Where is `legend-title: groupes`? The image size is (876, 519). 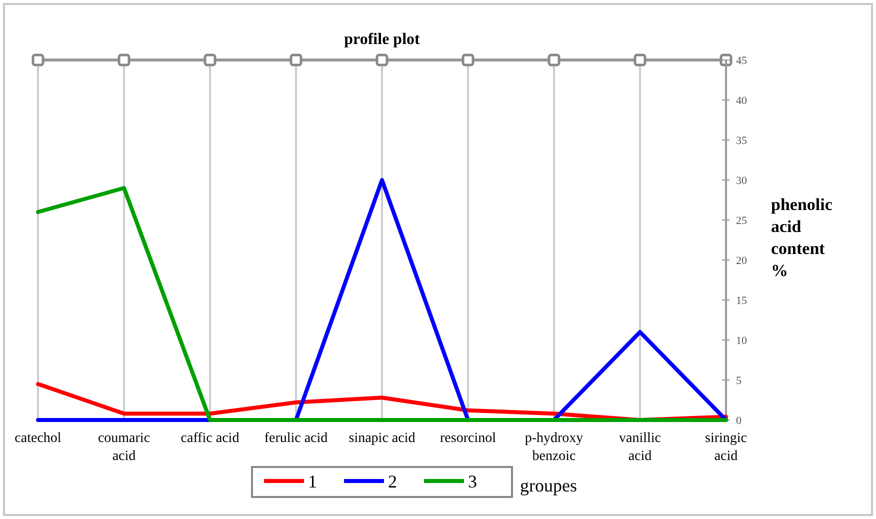 legend-title: groupes is located at coordinates (548, 485).